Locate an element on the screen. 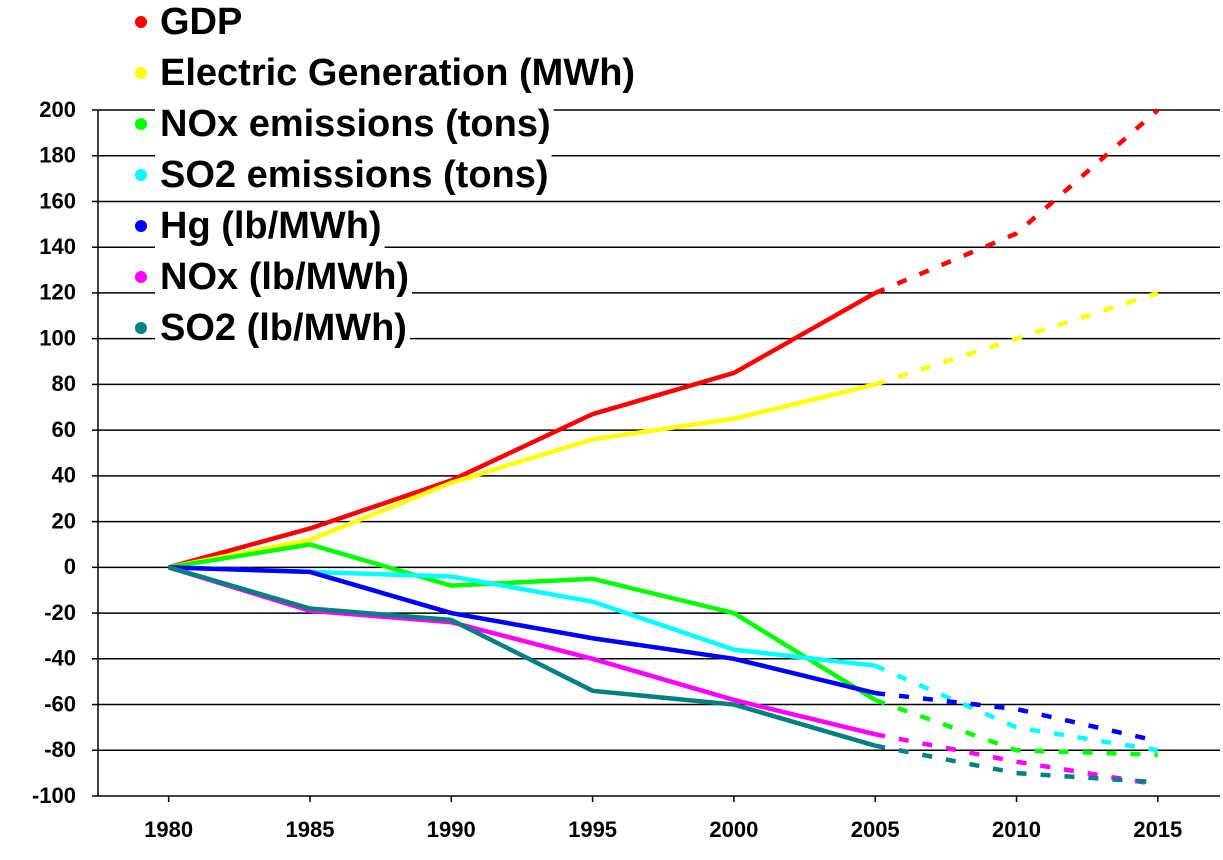  y-tick-label: 20 is located at coordinates (64, 520).